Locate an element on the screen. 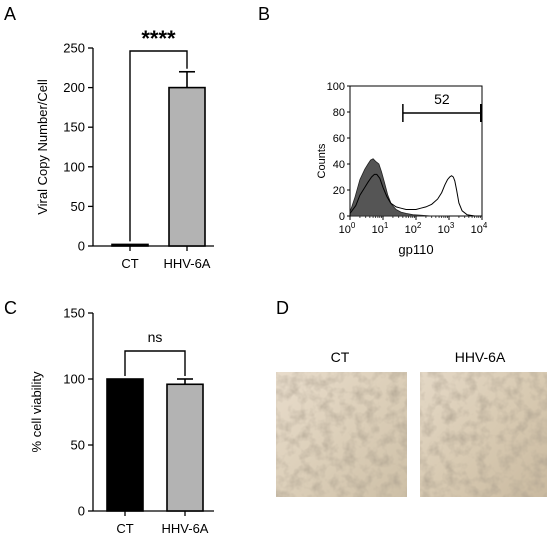 The height and width of the screenshot is (542, 550). gate-percentage-label: 52 is located at coordinates (442, 99).